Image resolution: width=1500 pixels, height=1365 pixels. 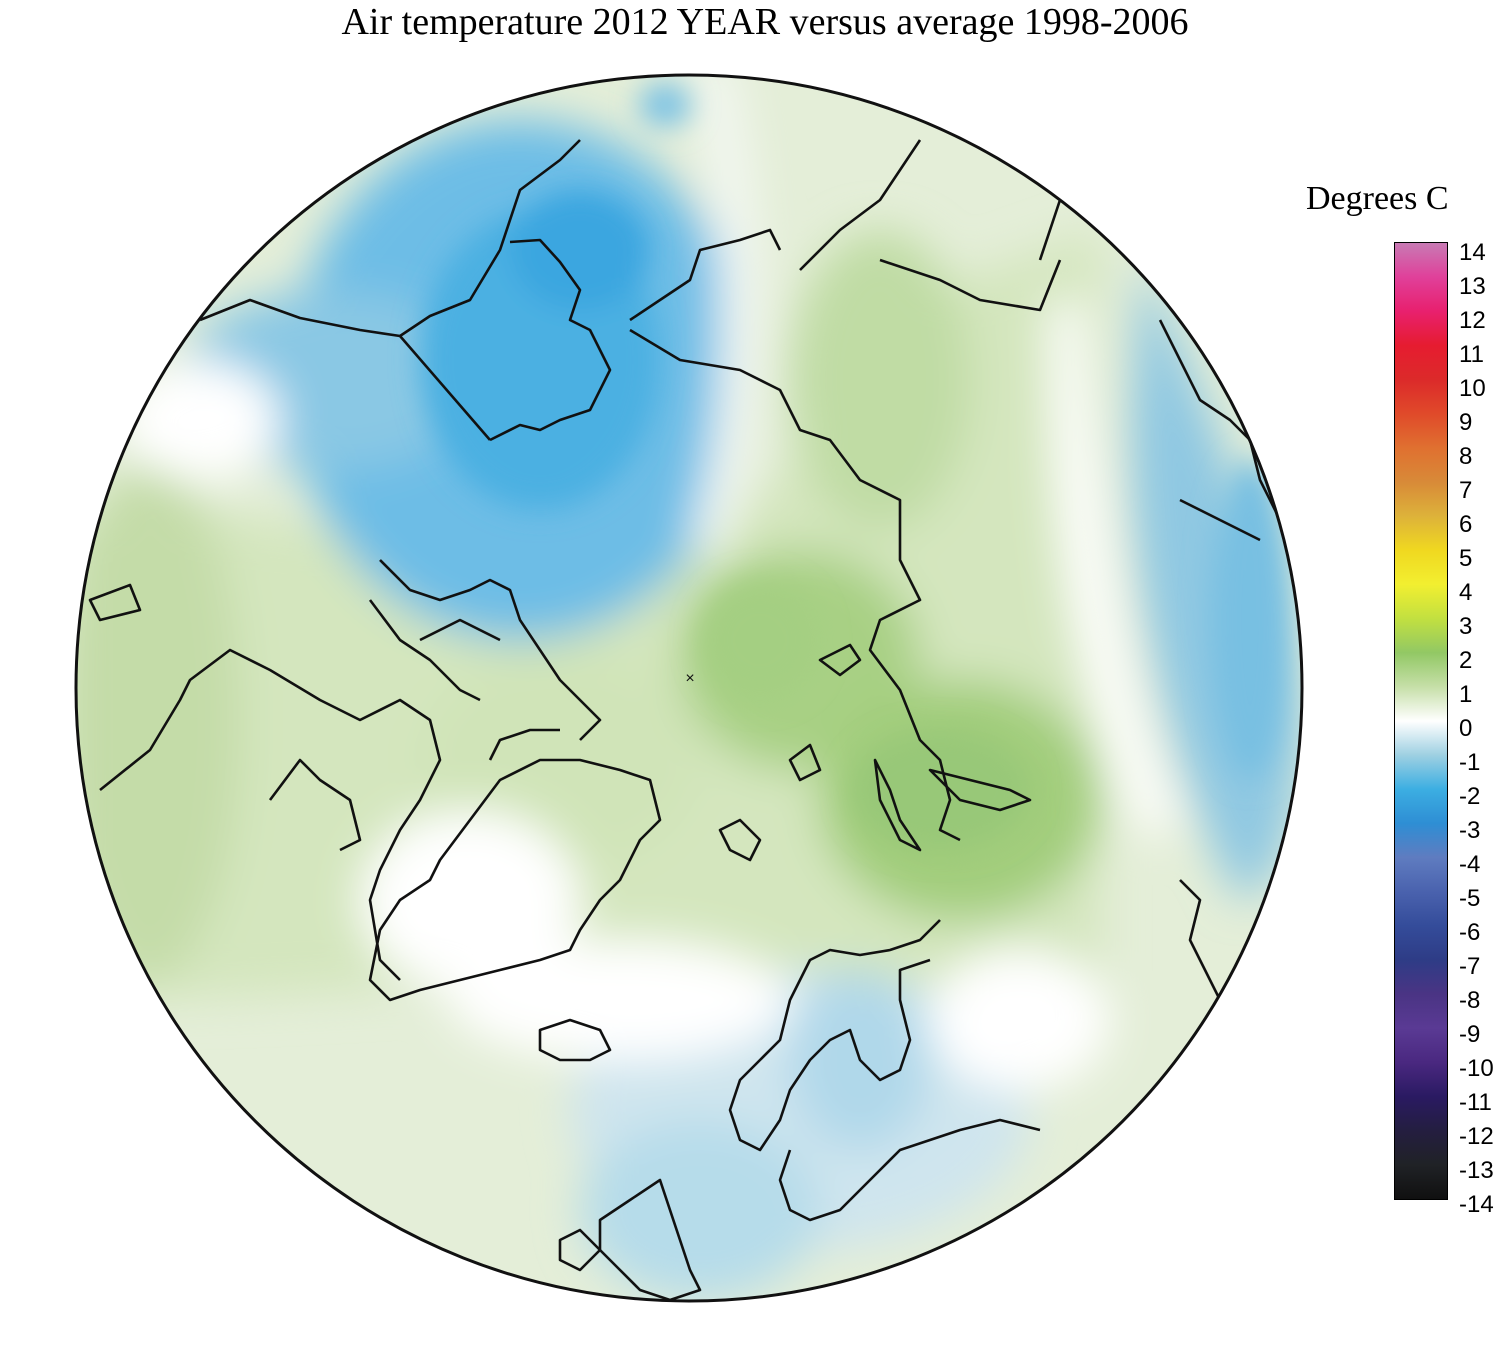 What do you see at coordinates (1476, 1204) in the screenshot?
I see `legend-tick-label: -14` at bounding box center [1476, 1204].